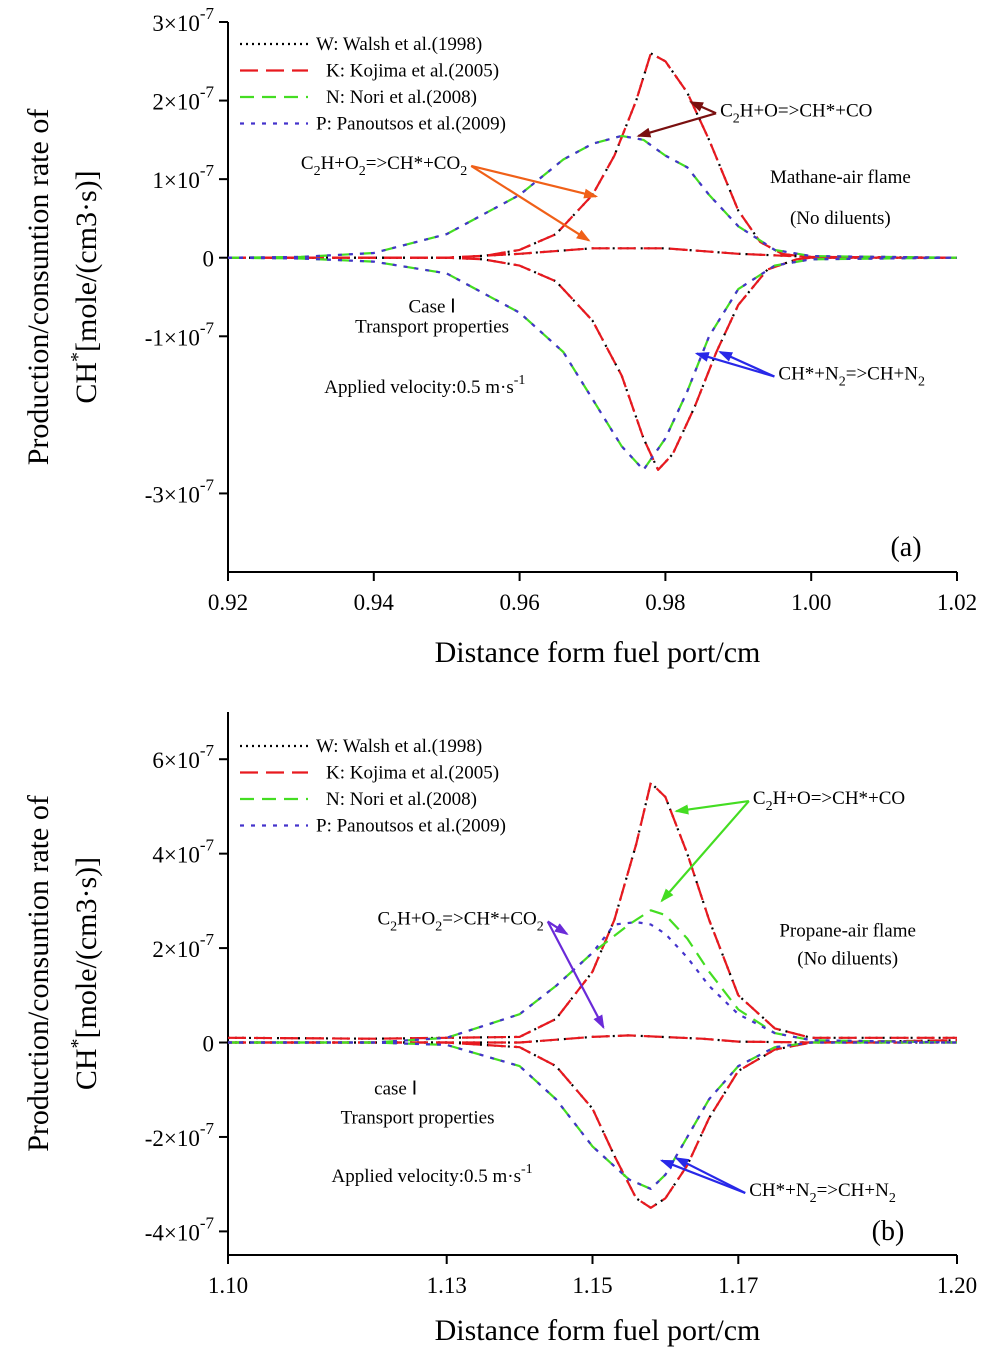  What do you see at coordinates (228, 602) in the screenshot?
I see `x-tick-label: 0.92` at bounding box center [228, 602].